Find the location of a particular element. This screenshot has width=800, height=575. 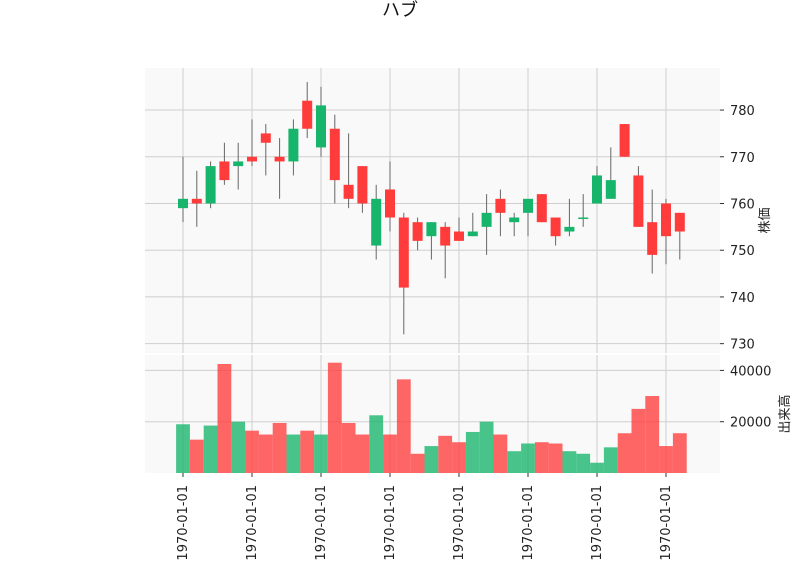

volume-tick-label: 40000 is located at coordinates (750, 371).